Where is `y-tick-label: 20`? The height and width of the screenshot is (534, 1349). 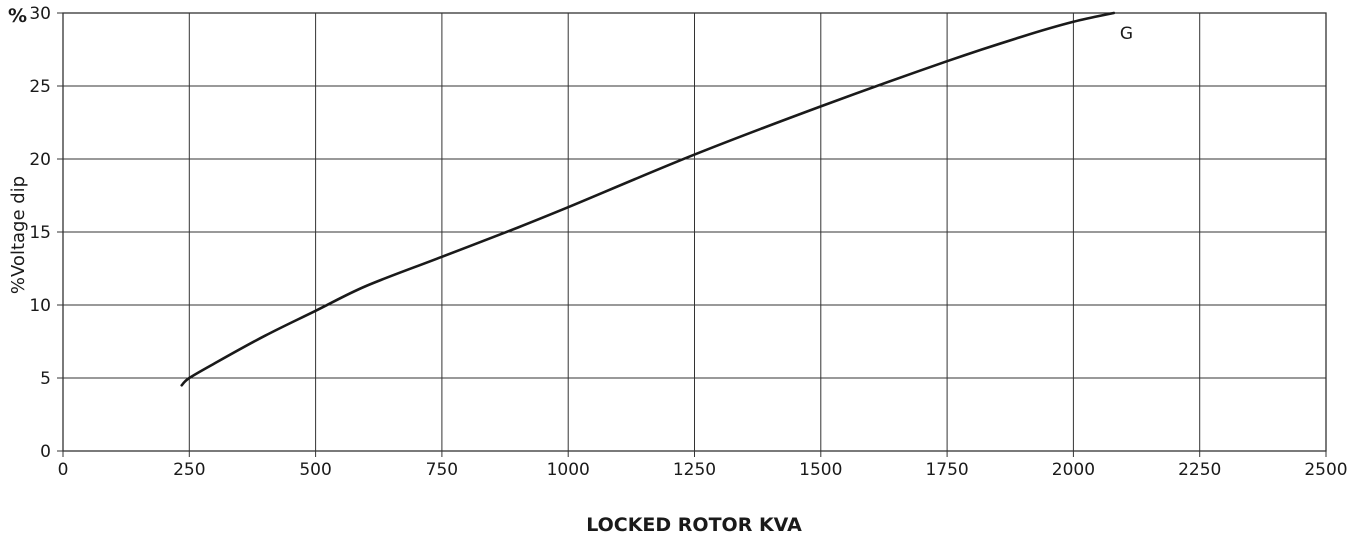
y-tick-label: 20 is located at coordinates (40, 160).